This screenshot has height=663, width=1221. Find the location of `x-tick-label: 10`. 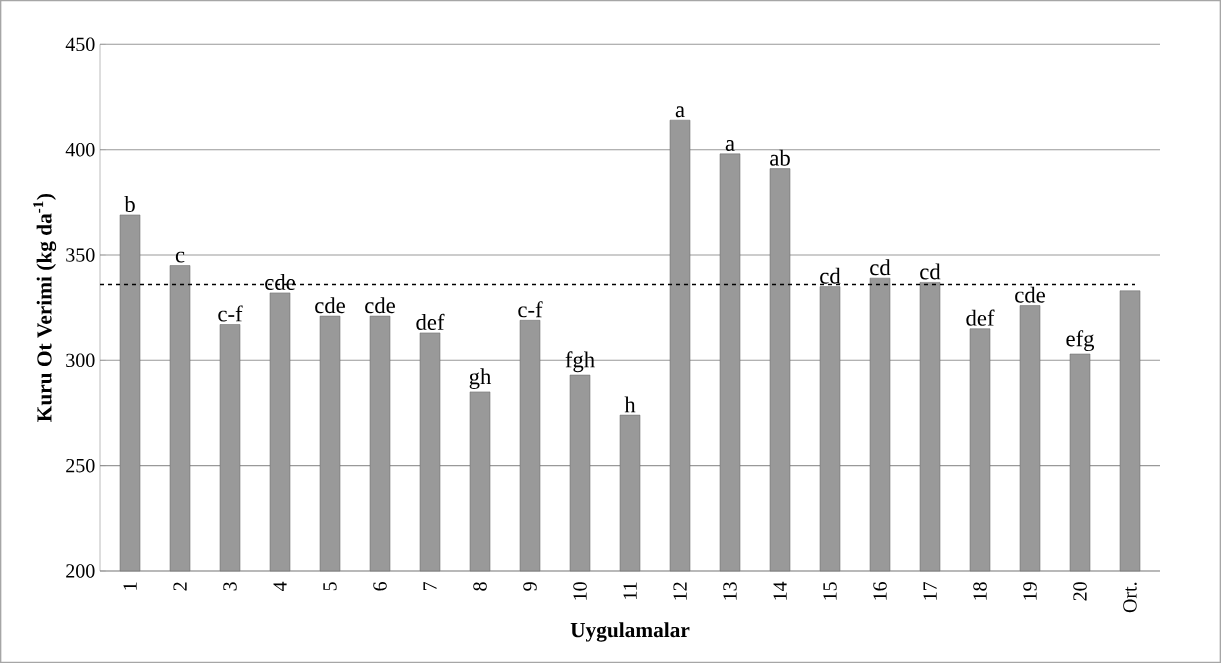

x-tick-label: 10 is located at coordinates (580, 591).